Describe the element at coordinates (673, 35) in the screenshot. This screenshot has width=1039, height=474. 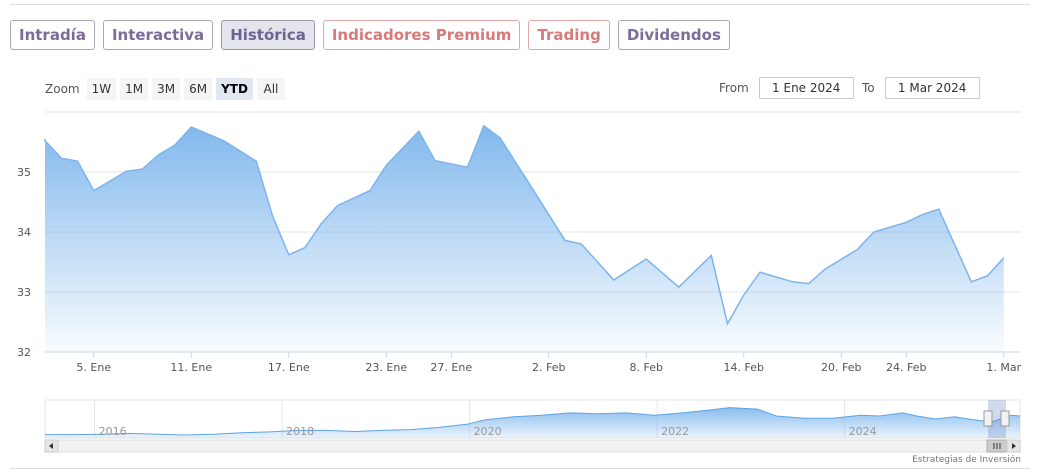
I see `tab-dividendos: Dividendos` at that location.